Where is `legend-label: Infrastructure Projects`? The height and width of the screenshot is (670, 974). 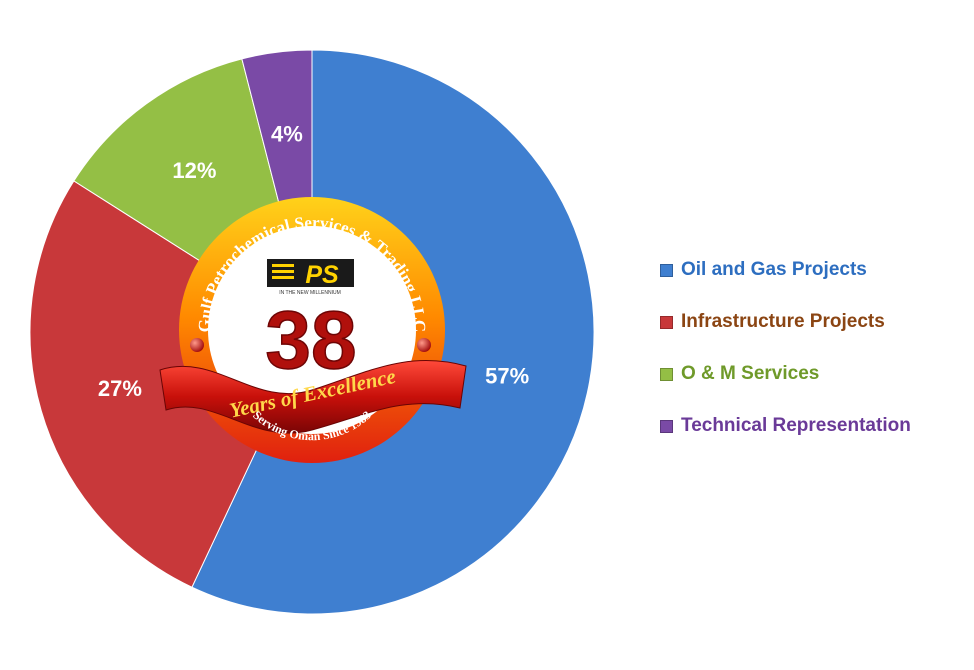
legend-label: Infrastructure Projects is located at coordinates (783, 321).